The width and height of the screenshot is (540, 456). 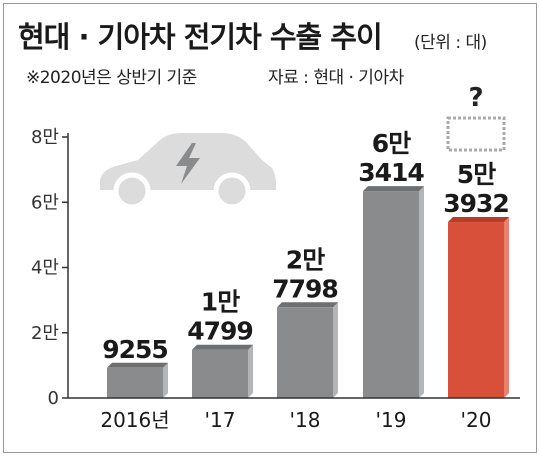 What do you see at coordinates (450, 43) in the screenshot?
I see `unit-note: (단위 : 대)` at bounding box center [450, 43].